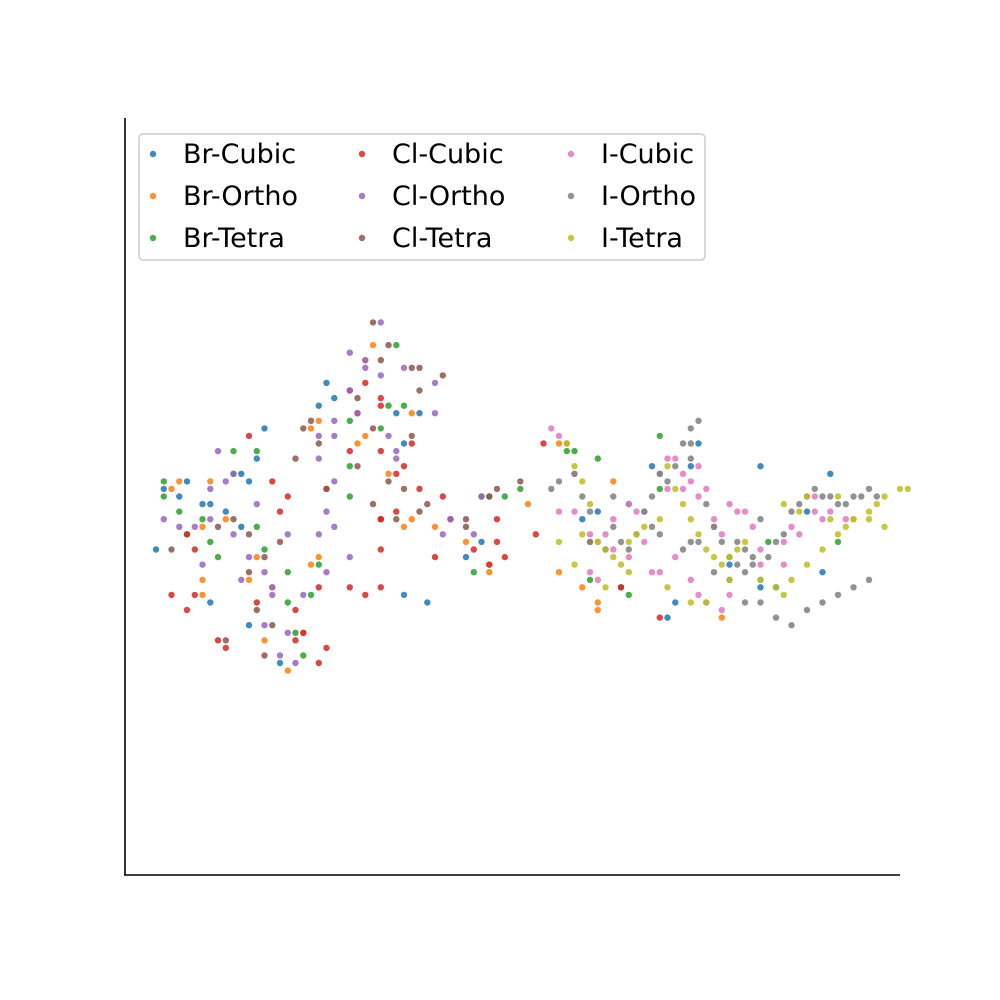 The width and height of the screenshot is (1000, 1000). Describe the element at coordinates (630, 154) in the screenshot. I see `legend-item-i-cubic: I-Cubic` at that location.